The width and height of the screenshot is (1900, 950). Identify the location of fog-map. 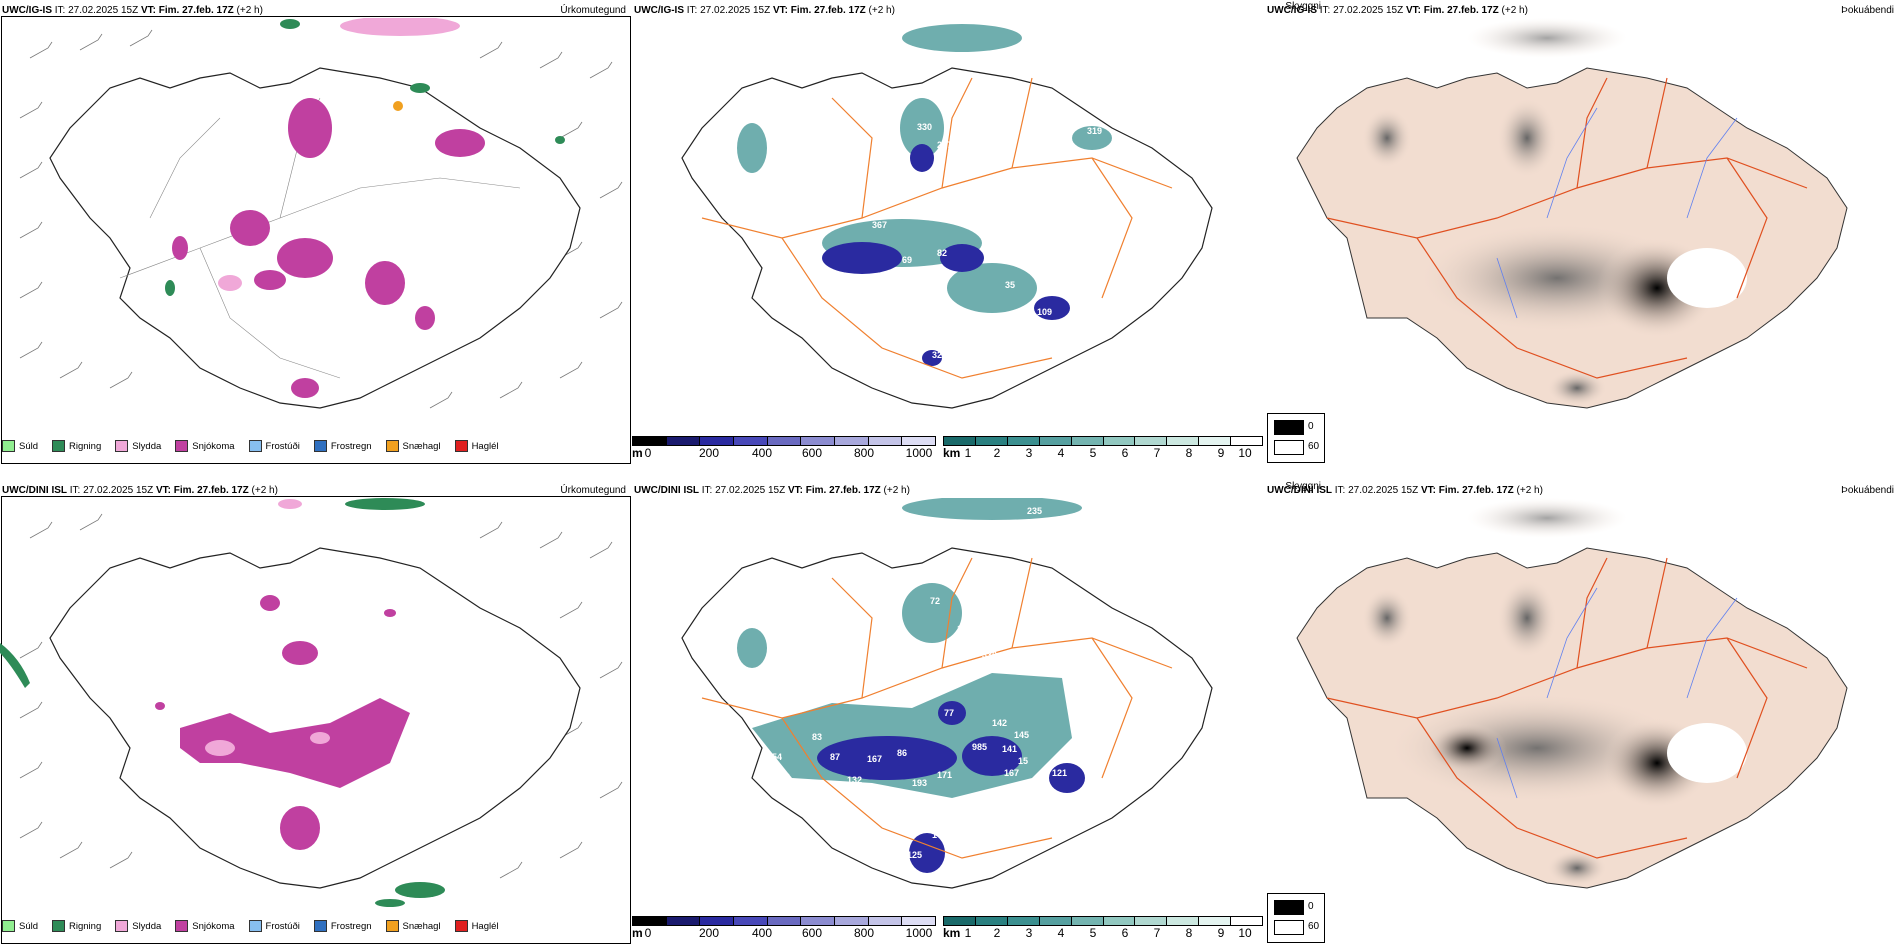
(1572, 213).